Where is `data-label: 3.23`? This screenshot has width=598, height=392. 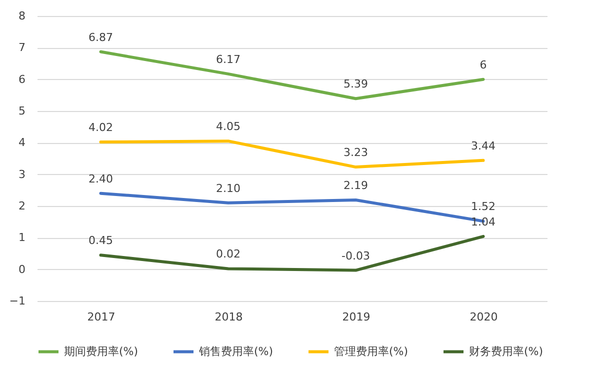 data-label: 3.23 is located at coordinates (356, 153).